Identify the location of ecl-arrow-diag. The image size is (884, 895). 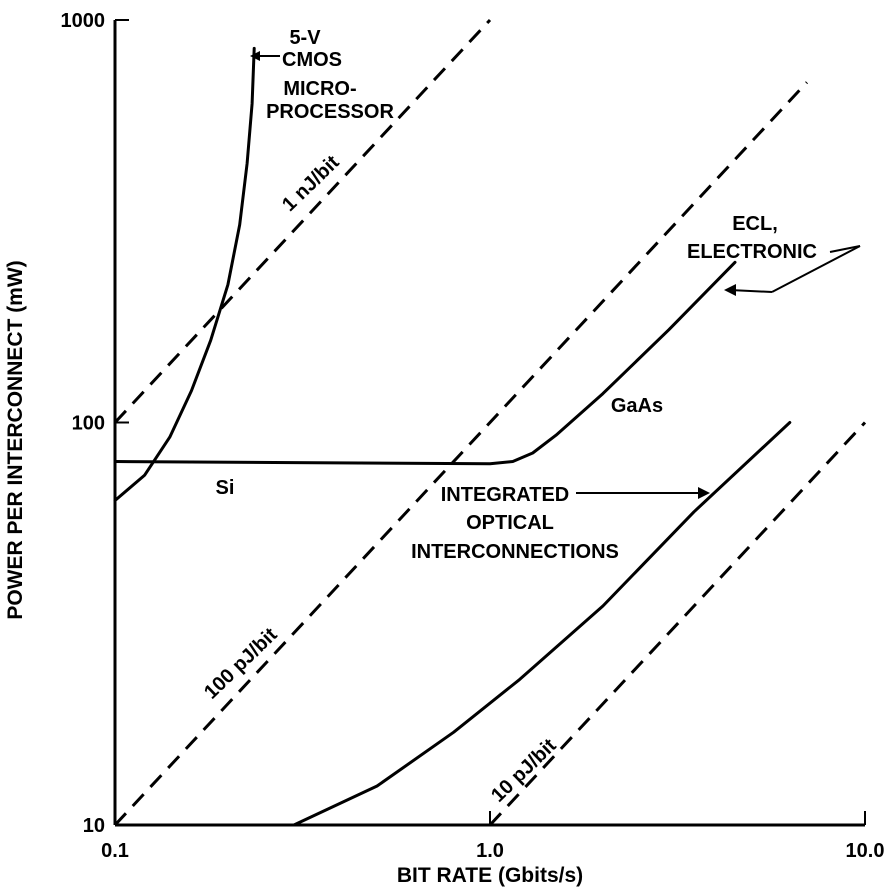
(816, 269).